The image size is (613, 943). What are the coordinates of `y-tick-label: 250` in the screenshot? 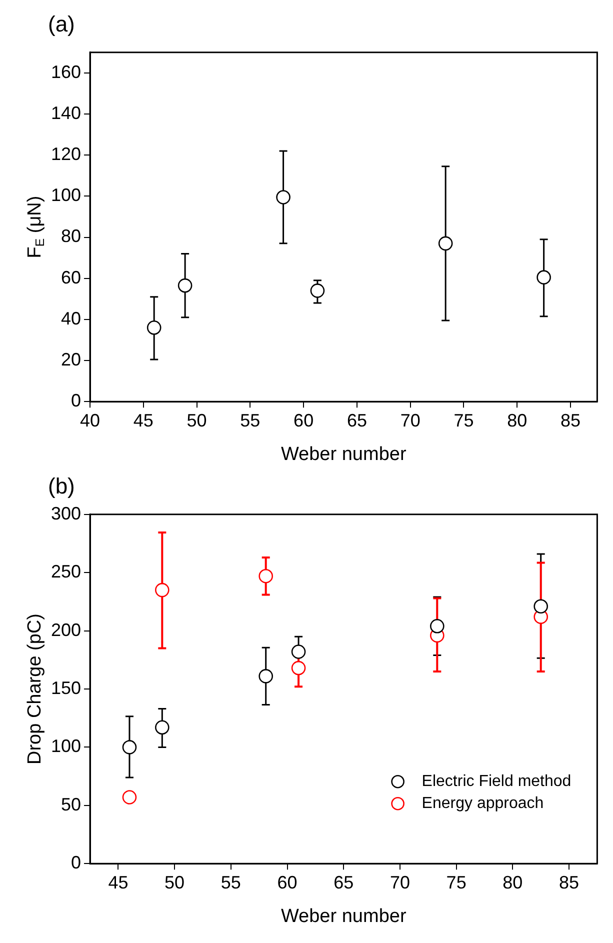 It's located at (66, 572).